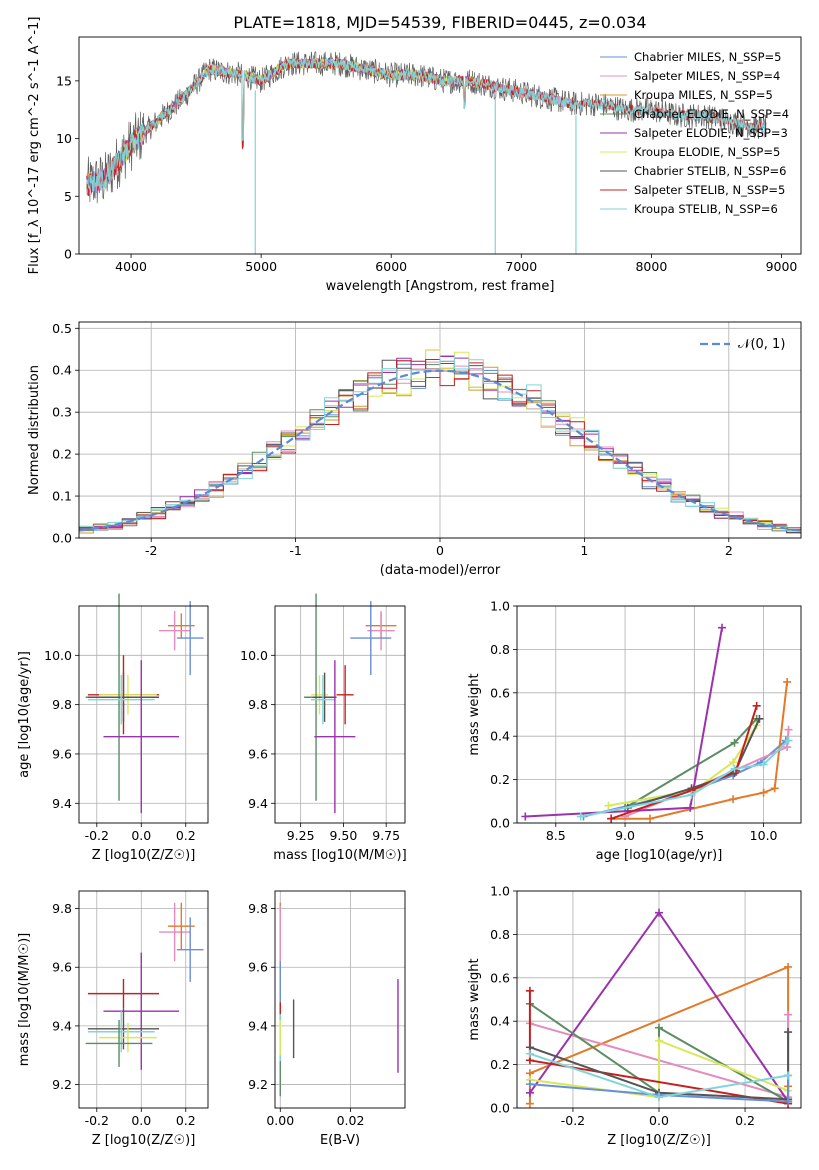 Image resolution: width=819 pixels, height=1170 pixels. I want to click on x-tick-label: 4000, so click(131, 266).